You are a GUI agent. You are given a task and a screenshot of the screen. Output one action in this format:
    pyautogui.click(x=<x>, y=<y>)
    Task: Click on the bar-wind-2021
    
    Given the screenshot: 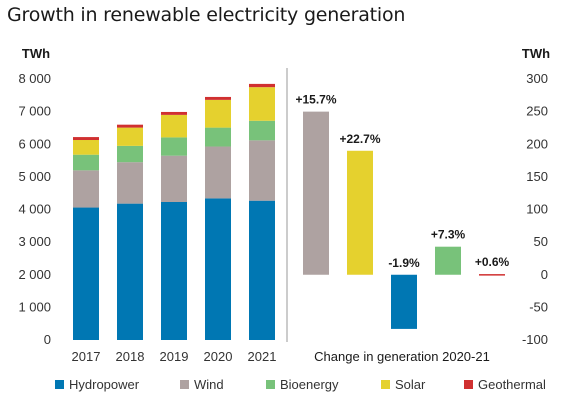 What is the action you would take?
    pyautogui.click(x=262, y=170)
    